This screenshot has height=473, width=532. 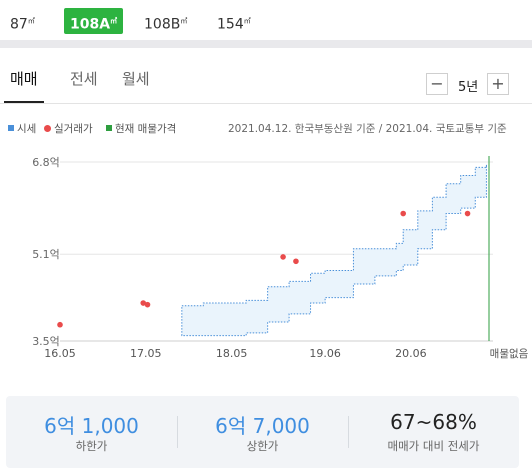 I want to click on x-tick-label: 16.05, so click(x=60, y=353).